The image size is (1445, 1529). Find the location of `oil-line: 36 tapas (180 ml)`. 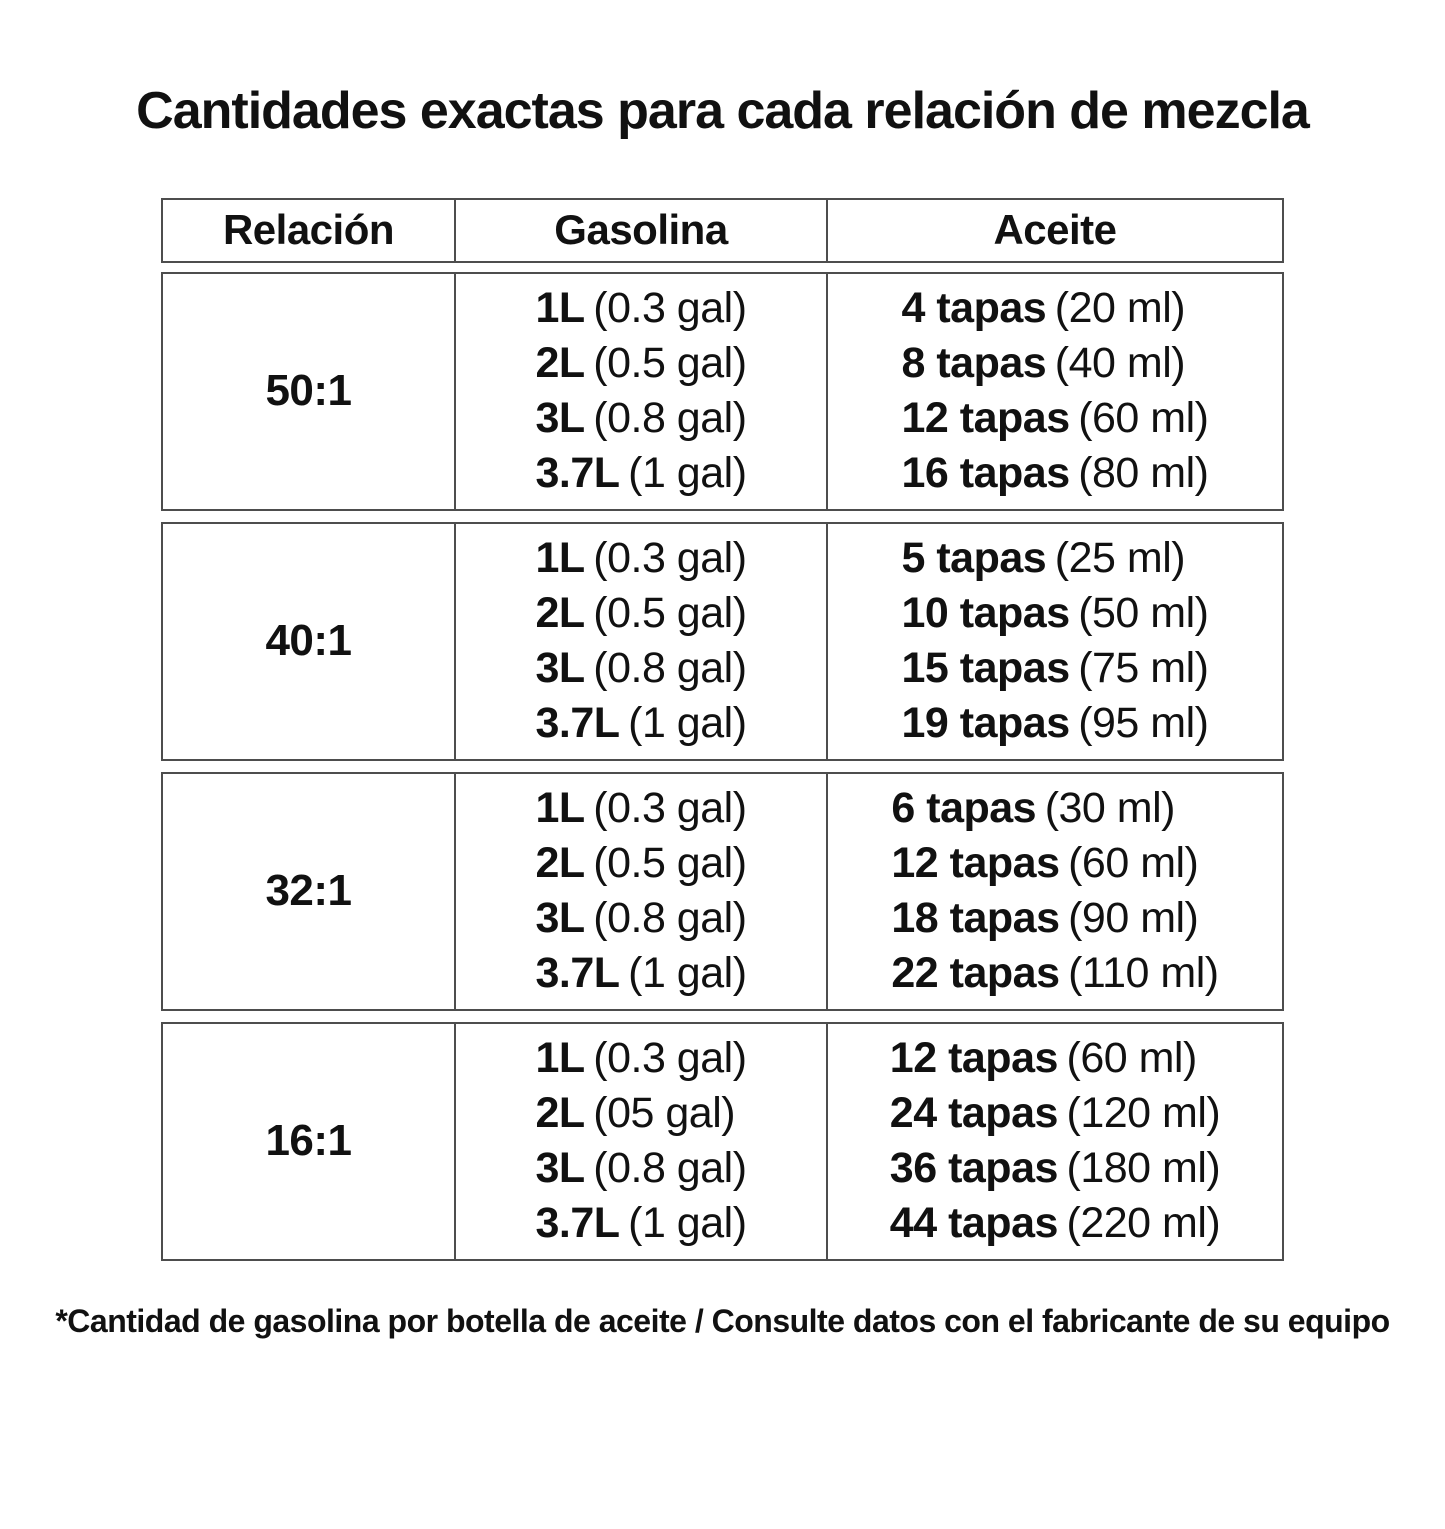

oil-line: 36 tapas (180 ml) is located at coordinates (1055, 1168).